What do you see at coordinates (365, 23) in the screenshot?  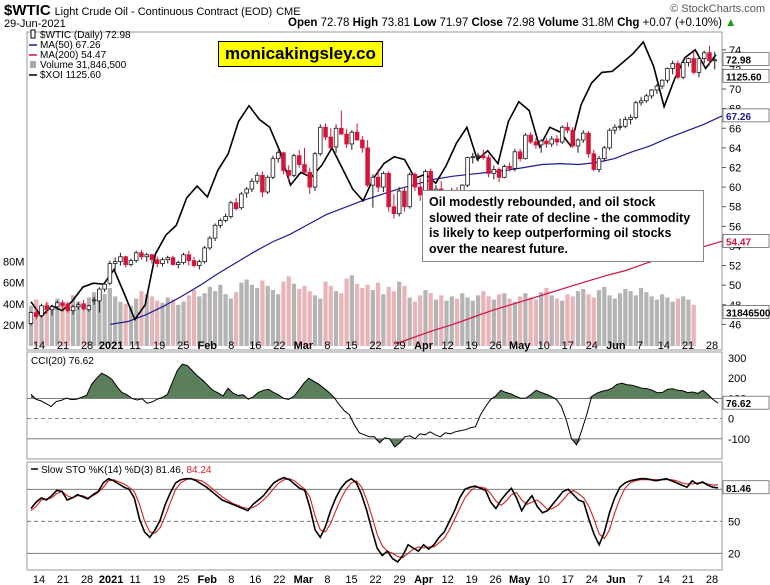 I see `high-label: High` at bounding box center [365, 23].